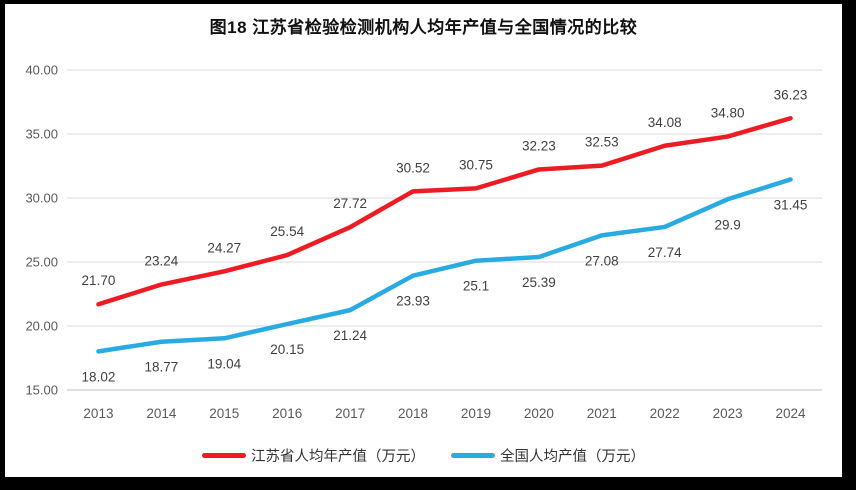 This screenshot has width=856, height=490. What do you see at coordinates (728, 413) in the screenshot?
I see `x-axis-category-label: 2023` at bounding box center [728, 413].